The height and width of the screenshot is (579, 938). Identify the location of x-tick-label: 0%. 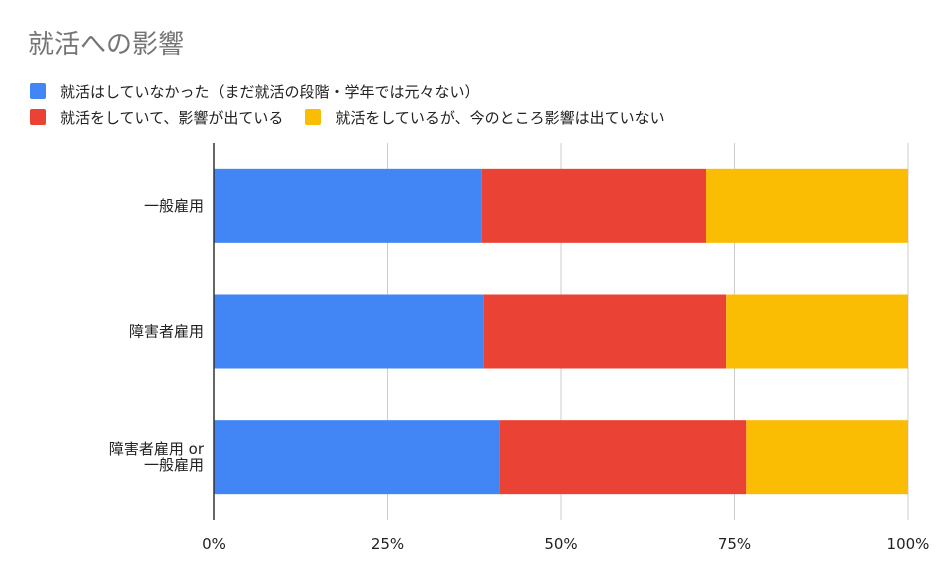
(214, 544).